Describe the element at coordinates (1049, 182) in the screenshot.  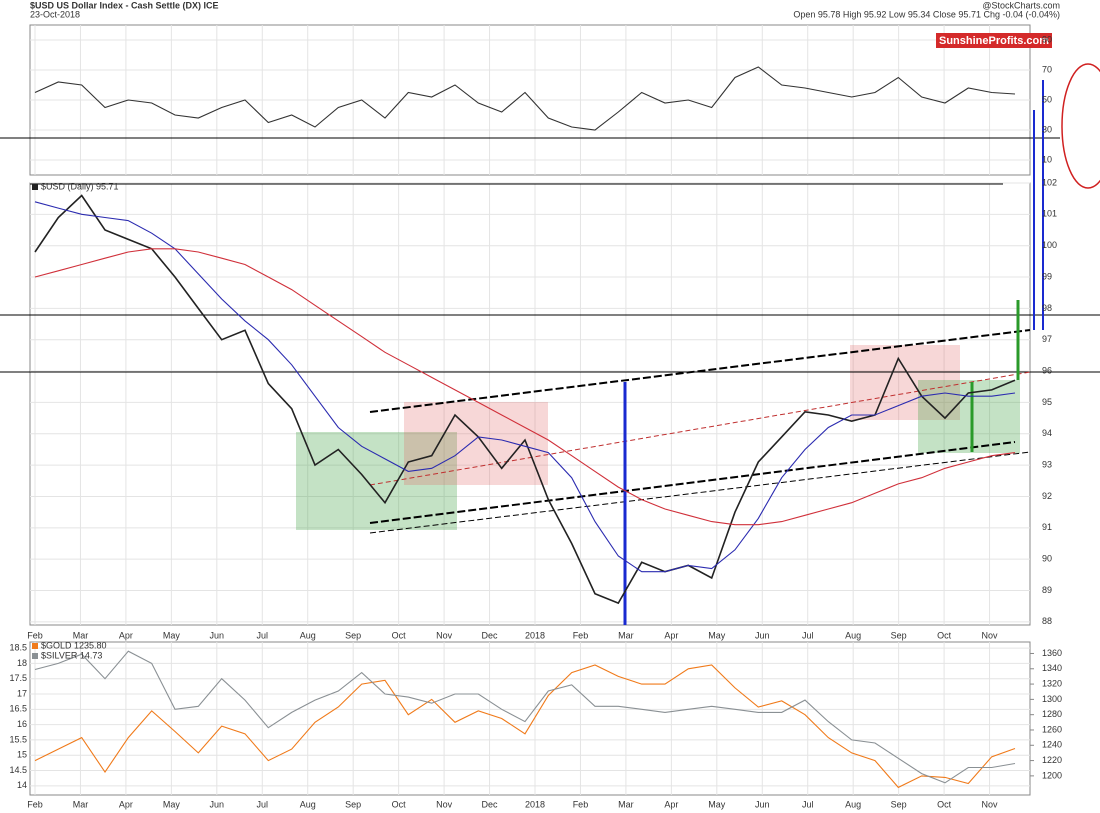
I see `y-tick-label: 102` at that location.